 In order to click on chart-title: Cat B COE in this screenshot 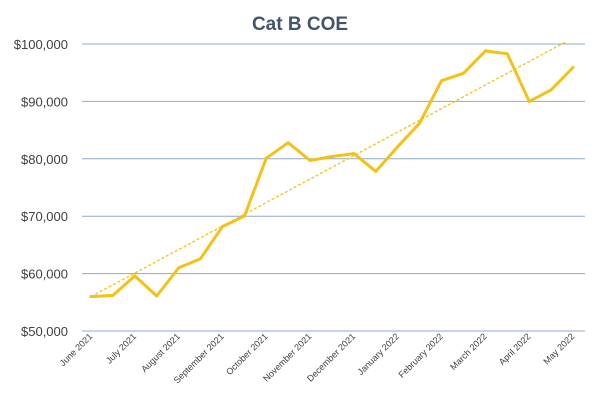, I will do `click(300, 24)`.